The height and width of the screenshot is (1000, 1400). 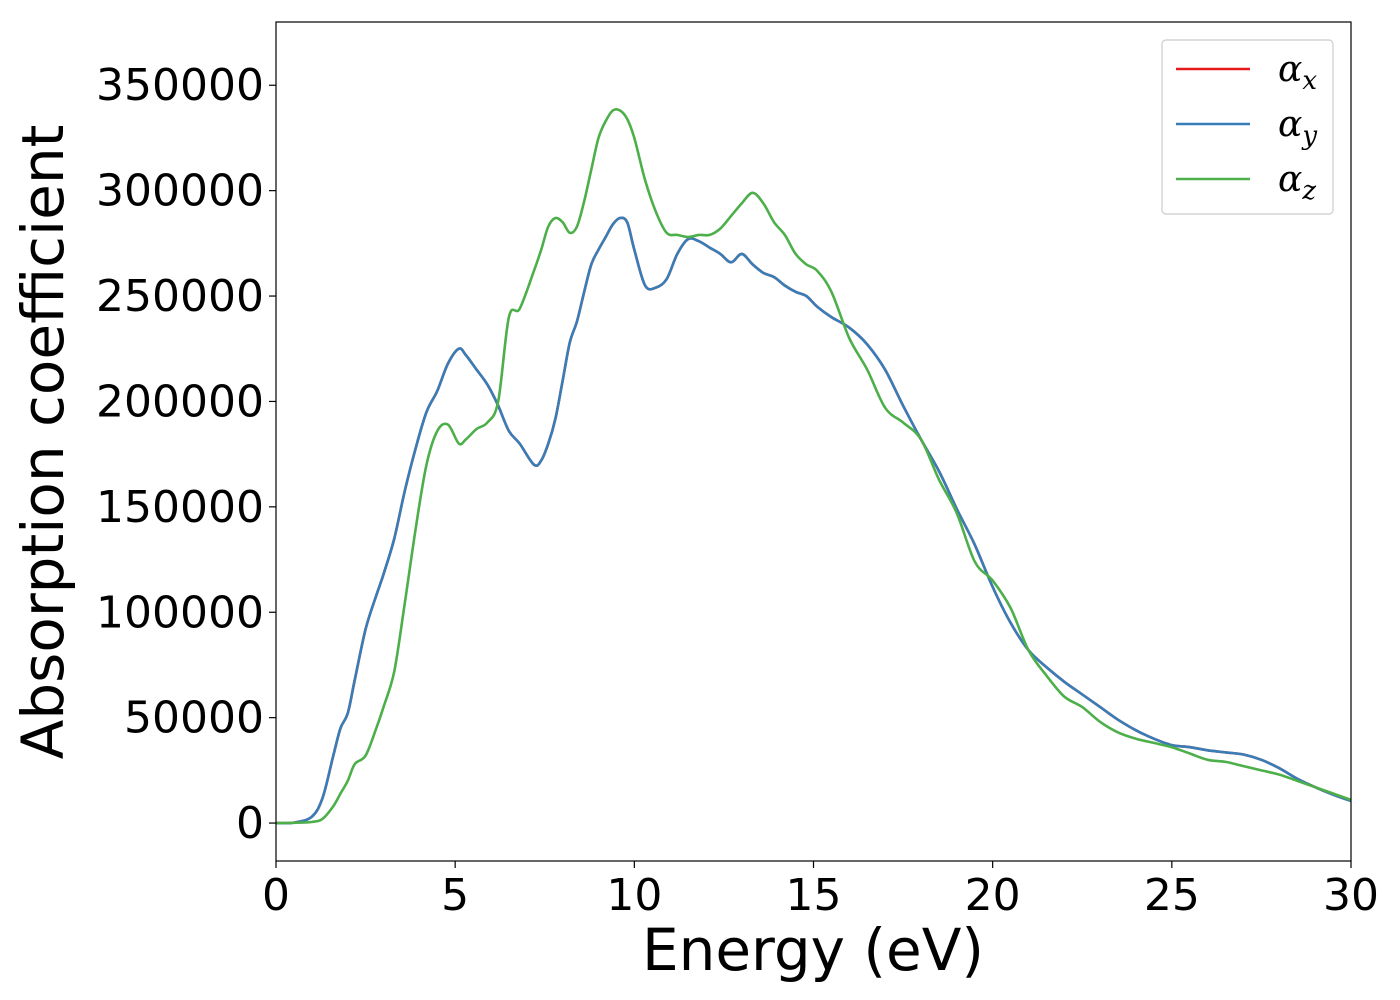 I want to click on y-tick-label: 250000, so click(x=180, y=296).